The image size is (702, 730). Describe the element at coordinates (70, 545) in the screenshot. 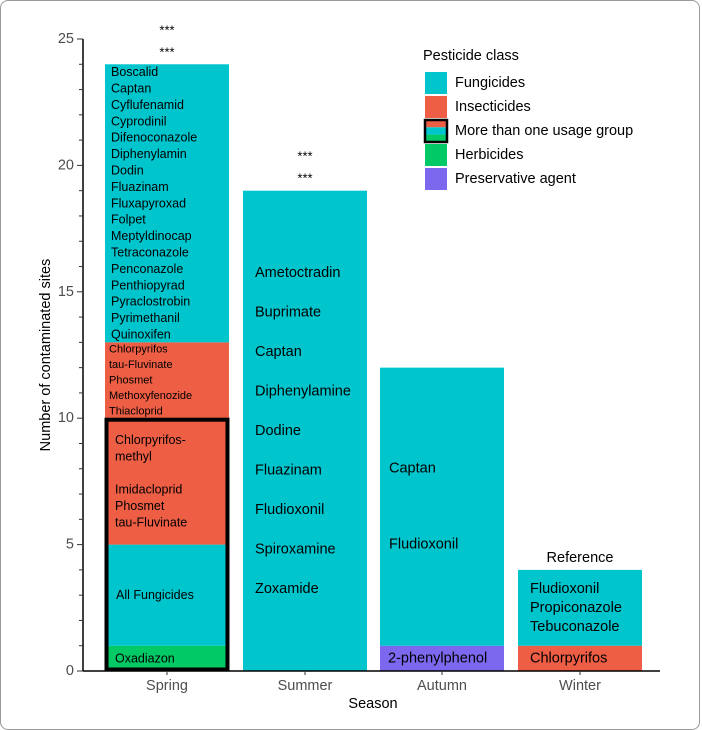

I see `y-tick-label: 5` at that location.